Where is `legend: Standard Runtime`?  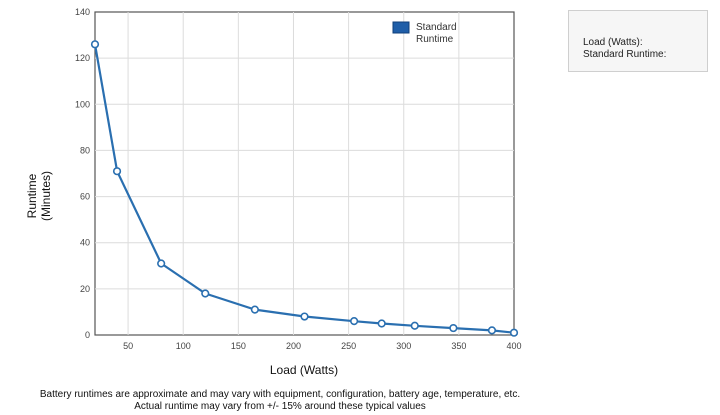 legend: Standard Runtime is located at coordinates (424, 33).